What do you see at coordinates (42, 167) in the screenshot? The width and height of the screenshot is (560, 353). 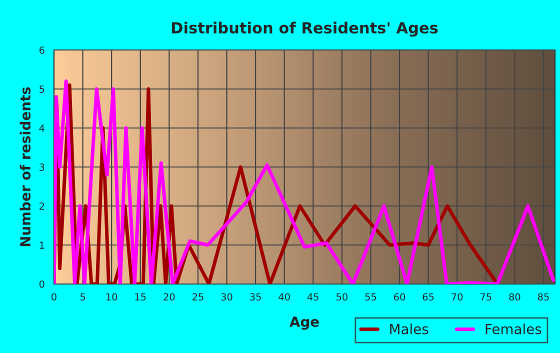 I see `y-tick-label: 3` at bounding box center [42, 167].